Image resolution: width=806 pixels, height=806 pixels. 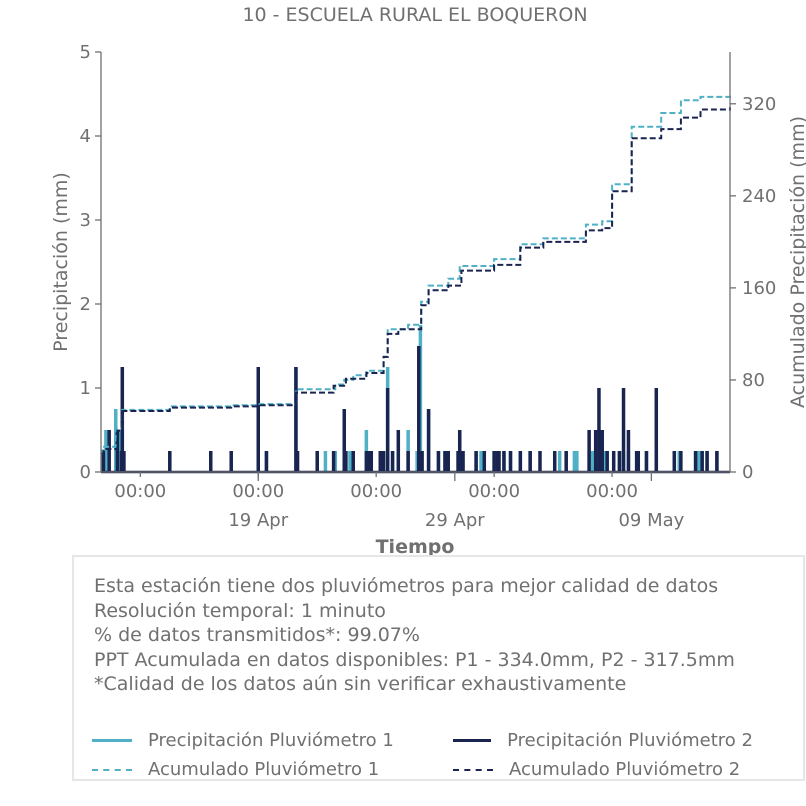 I want to click on legend-item-cum2: Acumulado Pluviómetro 2, so click(x=603, y=769).